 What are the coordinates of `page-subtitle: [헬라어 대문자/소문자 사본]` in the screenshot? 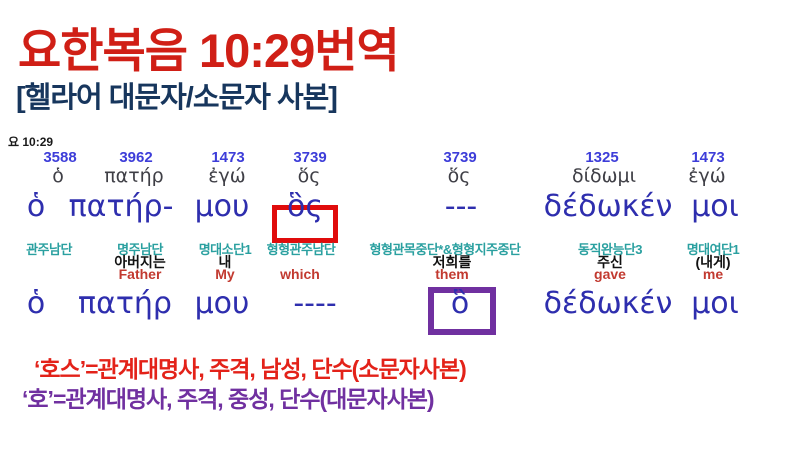 It's located at (177, 98).